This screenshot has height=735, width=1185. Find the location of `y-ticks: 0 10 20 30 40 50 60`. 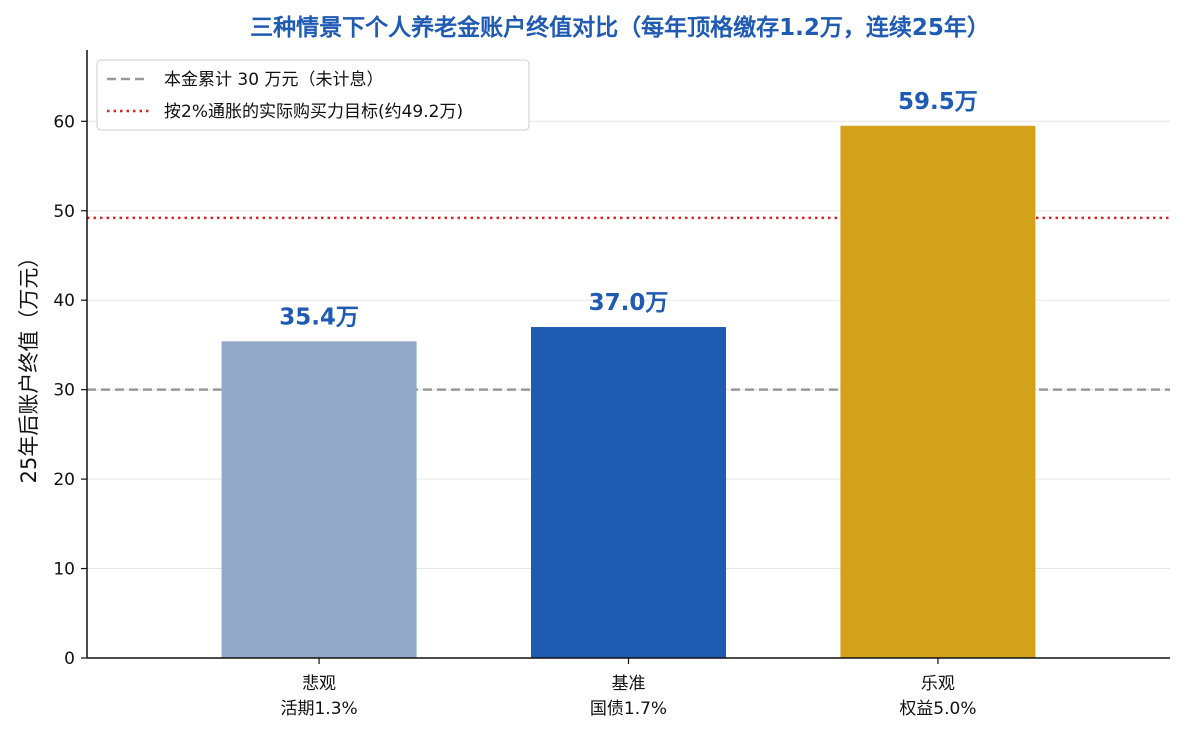

y-ticks: 0 10 20 30 40 50 60 is located at coordinates (70, 390).